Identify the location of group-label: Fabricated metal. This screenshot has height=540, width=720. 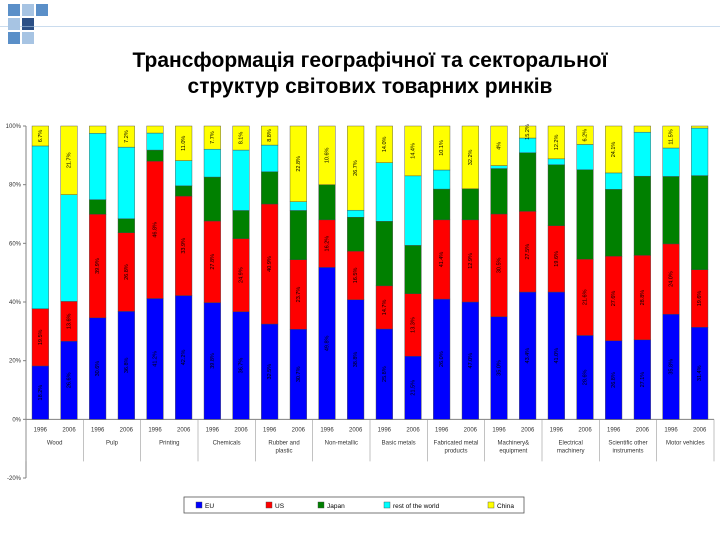
(456, 443).